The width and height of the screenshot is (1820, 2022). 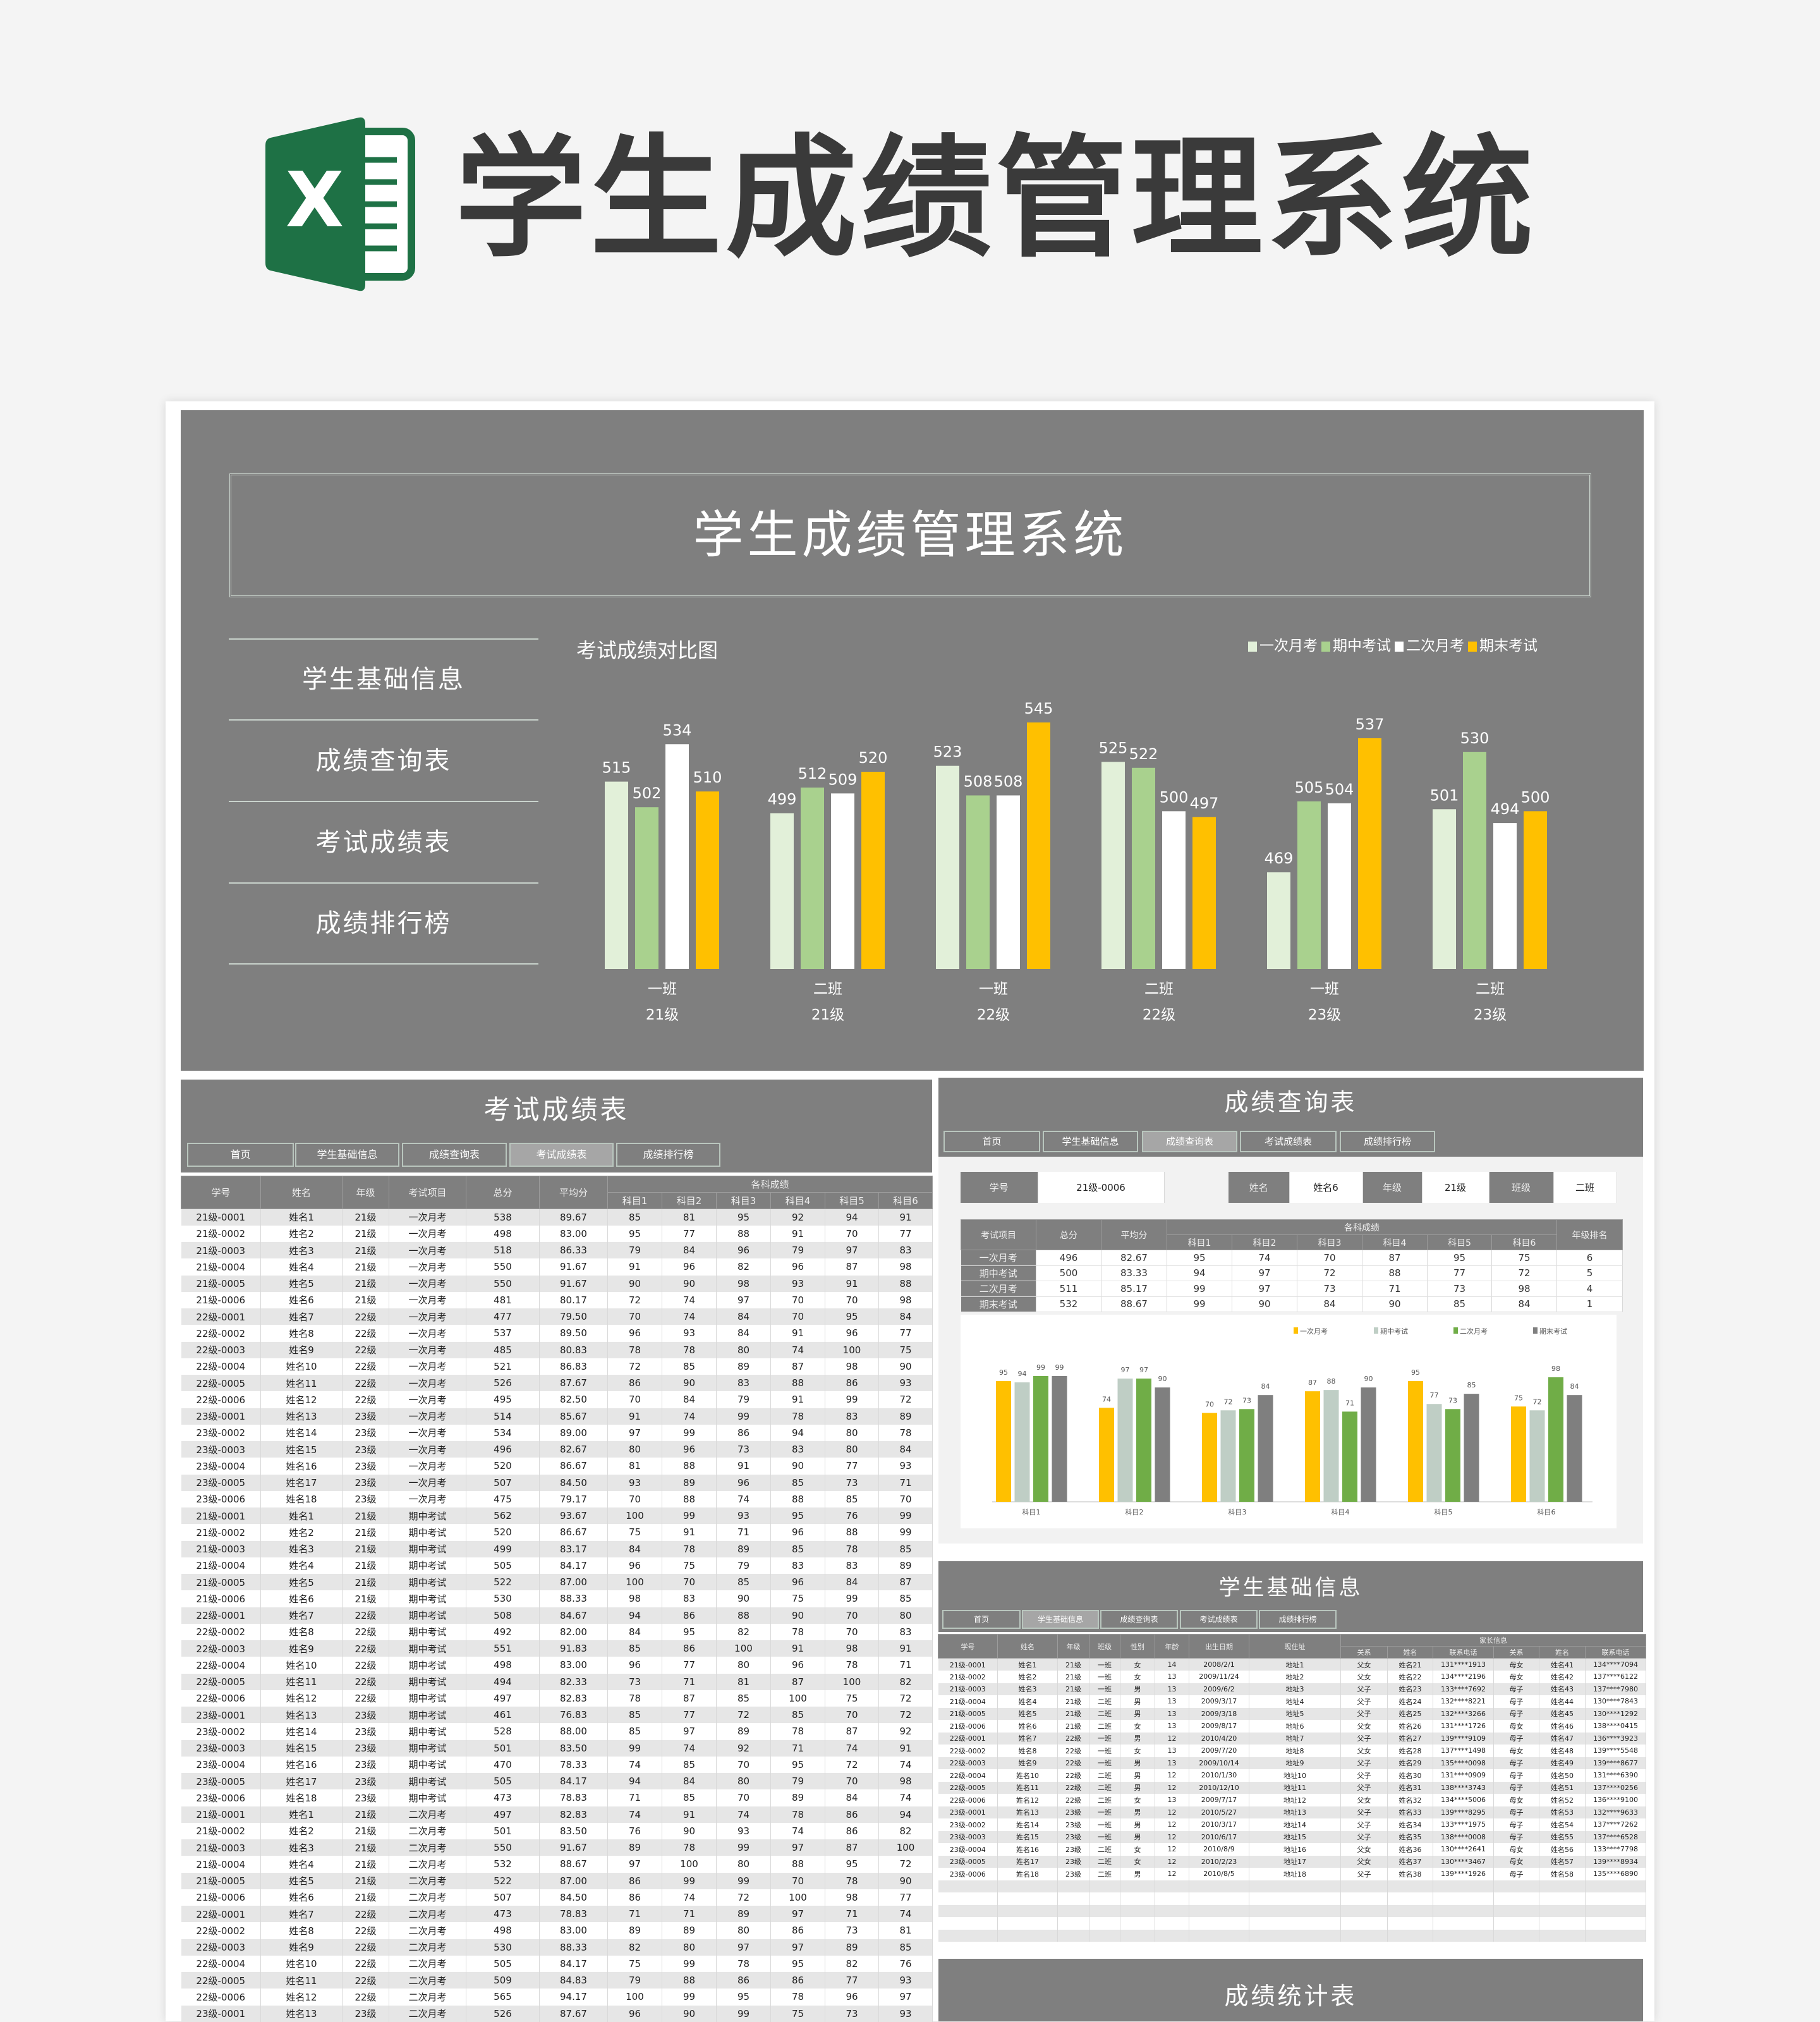 What do you see at coordinates (301, 1582) in the screenshot?
I see `table-cell: 姓名5` at bounding box center [301, 1582].